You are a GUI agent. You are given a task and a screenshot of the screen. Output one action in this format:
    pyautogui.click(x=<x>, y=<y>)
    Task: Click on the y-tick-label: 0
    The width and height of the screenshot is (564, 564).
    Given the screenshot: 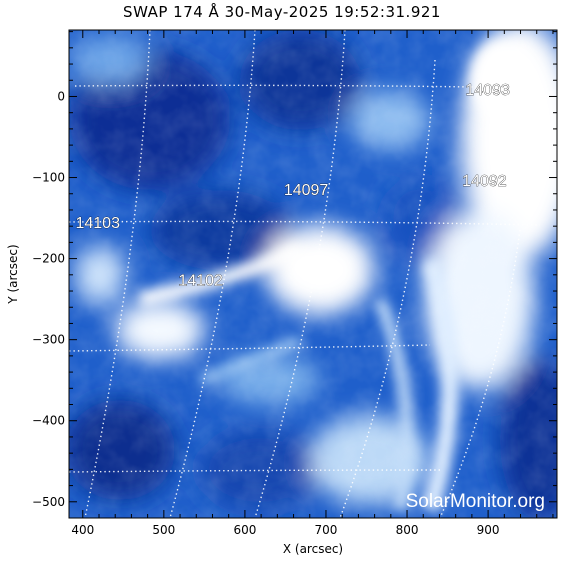 What is the action you would take?
    pyautogui.click(x=61, y=96)
    